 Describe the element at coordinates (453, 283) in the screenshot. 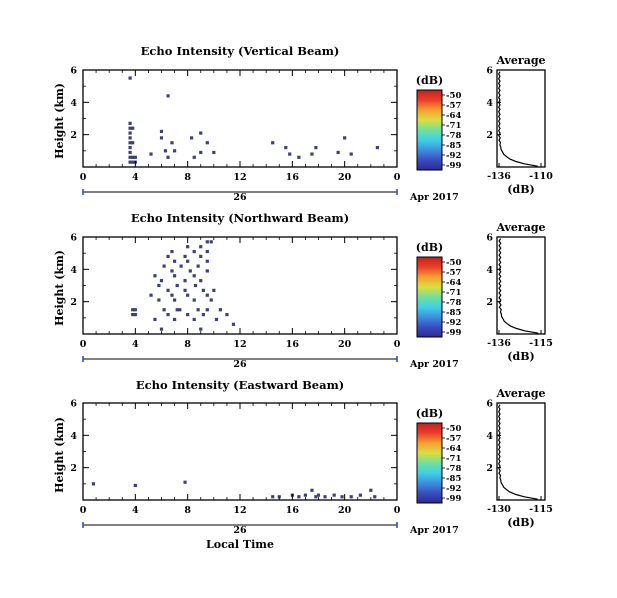

I see `colorbar-tick-label: -64` at that location.